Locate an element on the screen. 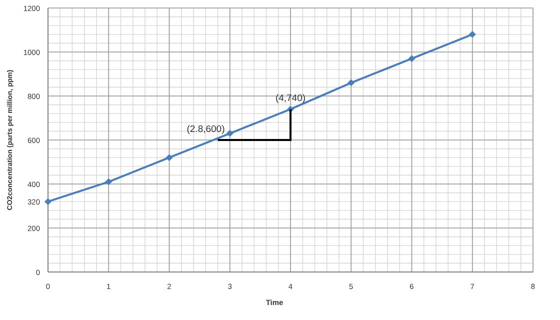 This screenshot has width=560, height=320. annotation: (4,740) is located at coordinates (290, 98).